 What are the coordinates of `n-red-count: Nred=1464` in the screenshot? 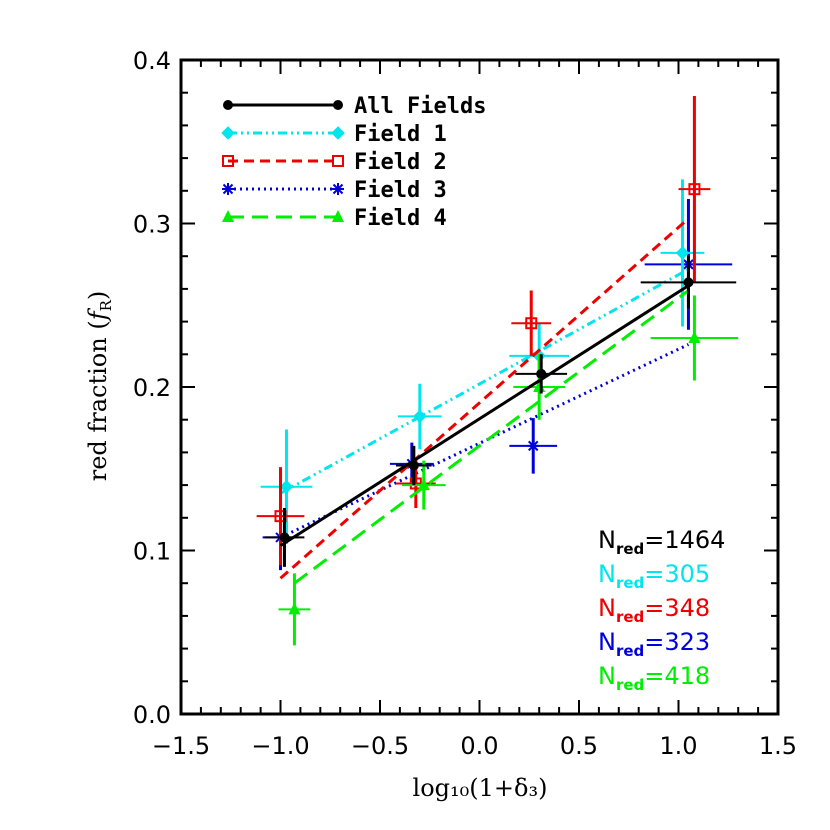 It's located at (661, 542).